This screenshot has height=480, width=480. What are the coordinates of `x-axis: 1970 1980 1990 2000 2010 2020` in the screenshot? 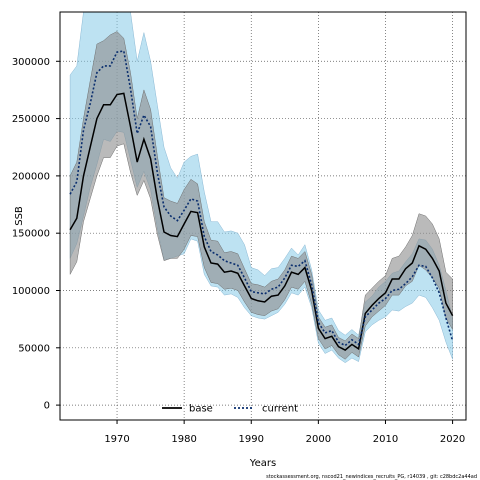 It's located at (284, 432).